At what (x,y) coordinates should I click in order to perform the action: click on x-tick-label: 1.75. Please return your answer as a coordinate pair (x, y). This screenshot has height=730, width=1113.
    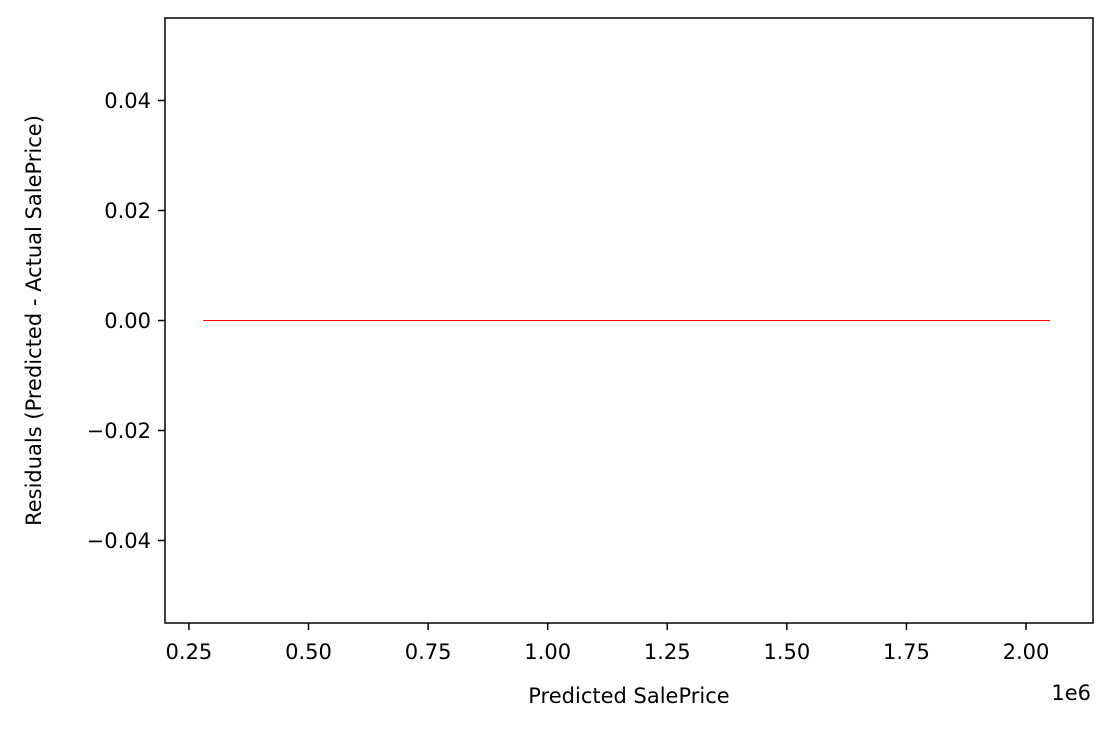
    Looking at the image, I should click on (906, 652).